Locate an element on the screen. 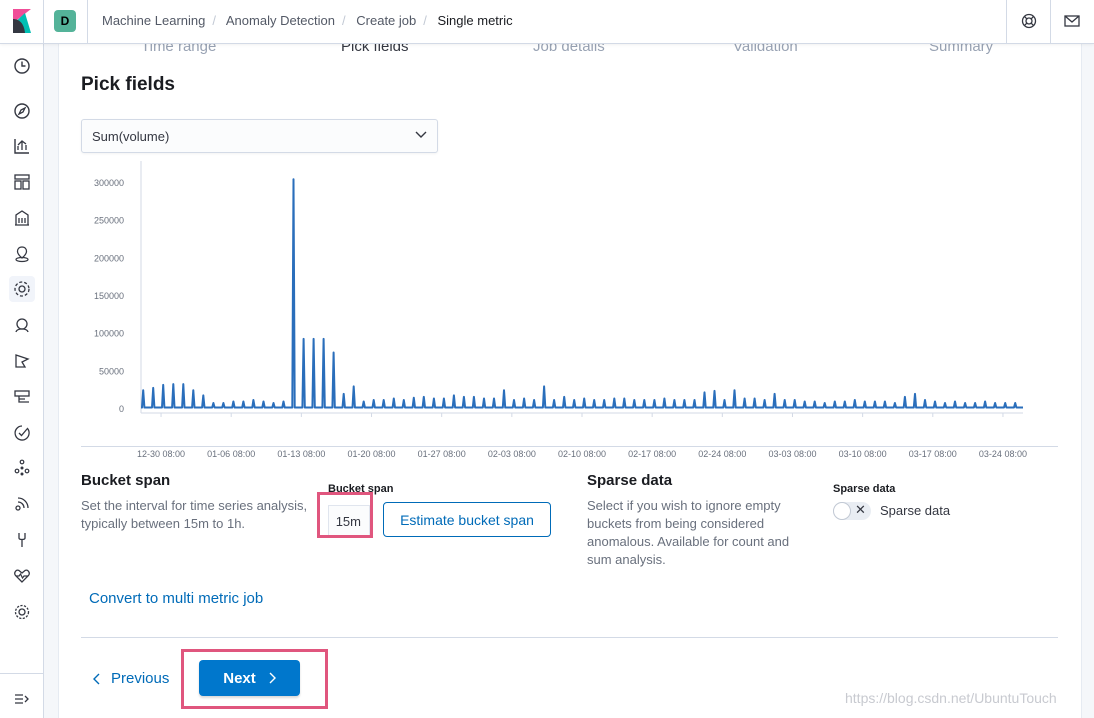  breadcrumb-item: Anomaly Detection is located at coordinates (280, 20).